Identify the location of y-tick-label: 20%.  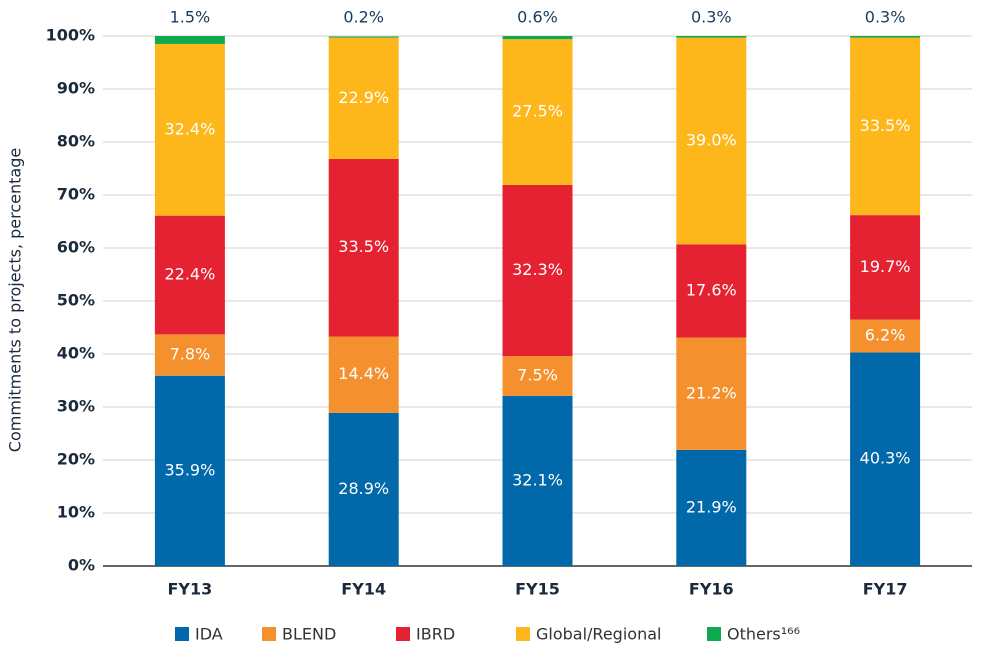
(76, 459).